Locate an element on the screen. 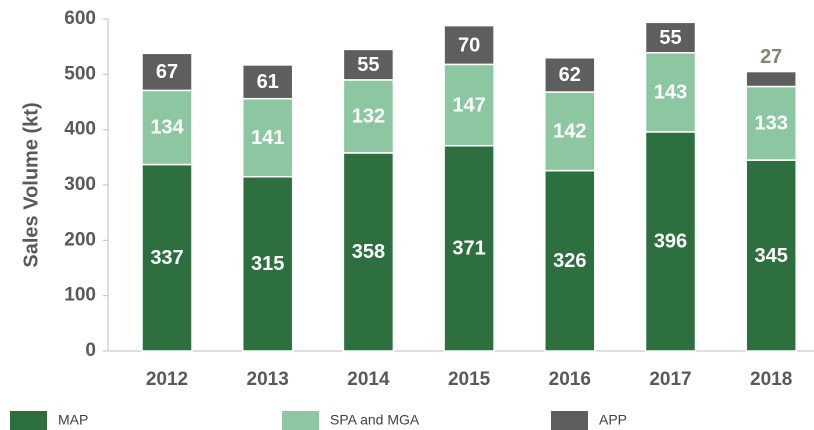 Image resolution: width=814 pixels, height=430 pixels. data-label: 134 is located at coordinates (167, 128).